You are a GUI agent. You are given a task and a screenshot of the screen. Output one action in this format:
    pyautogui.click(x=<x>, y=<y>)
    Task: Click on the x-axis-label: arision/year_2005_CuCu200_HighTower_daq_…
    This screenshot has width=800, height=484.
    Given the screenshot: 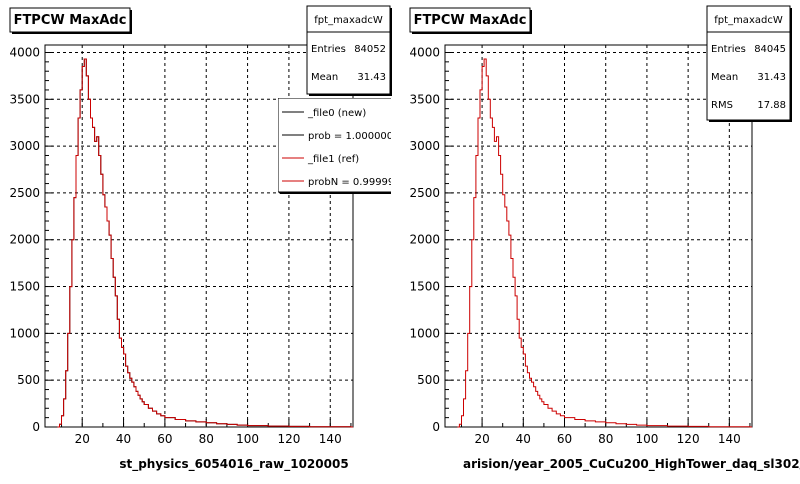 What is the action you would take?
    pyautogui.click(x=631, y=464)
    